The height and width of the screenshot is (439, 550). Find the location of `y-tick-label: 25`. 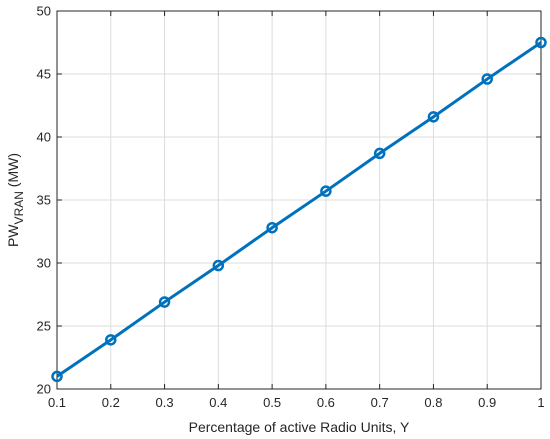

y-tick-label: 25 is located at coordinates (44, 326).